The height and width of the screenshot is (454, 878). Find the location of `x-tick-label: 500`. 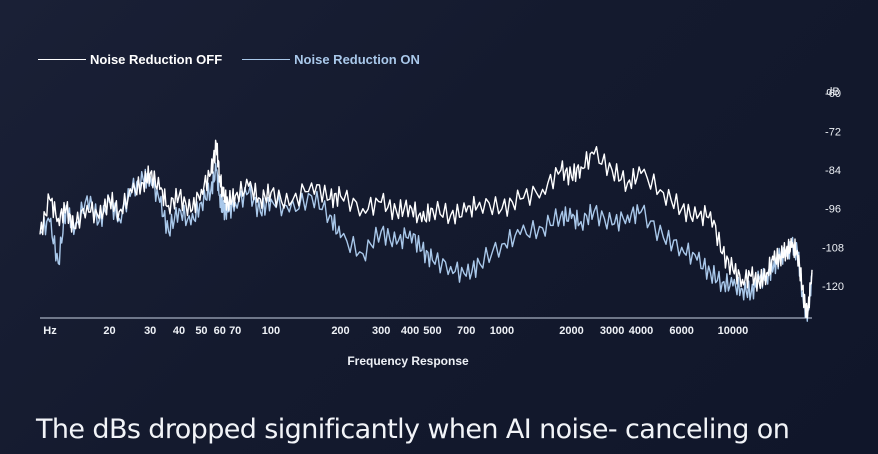

x-tick-label: 500 is located at coordinates (432, 331).